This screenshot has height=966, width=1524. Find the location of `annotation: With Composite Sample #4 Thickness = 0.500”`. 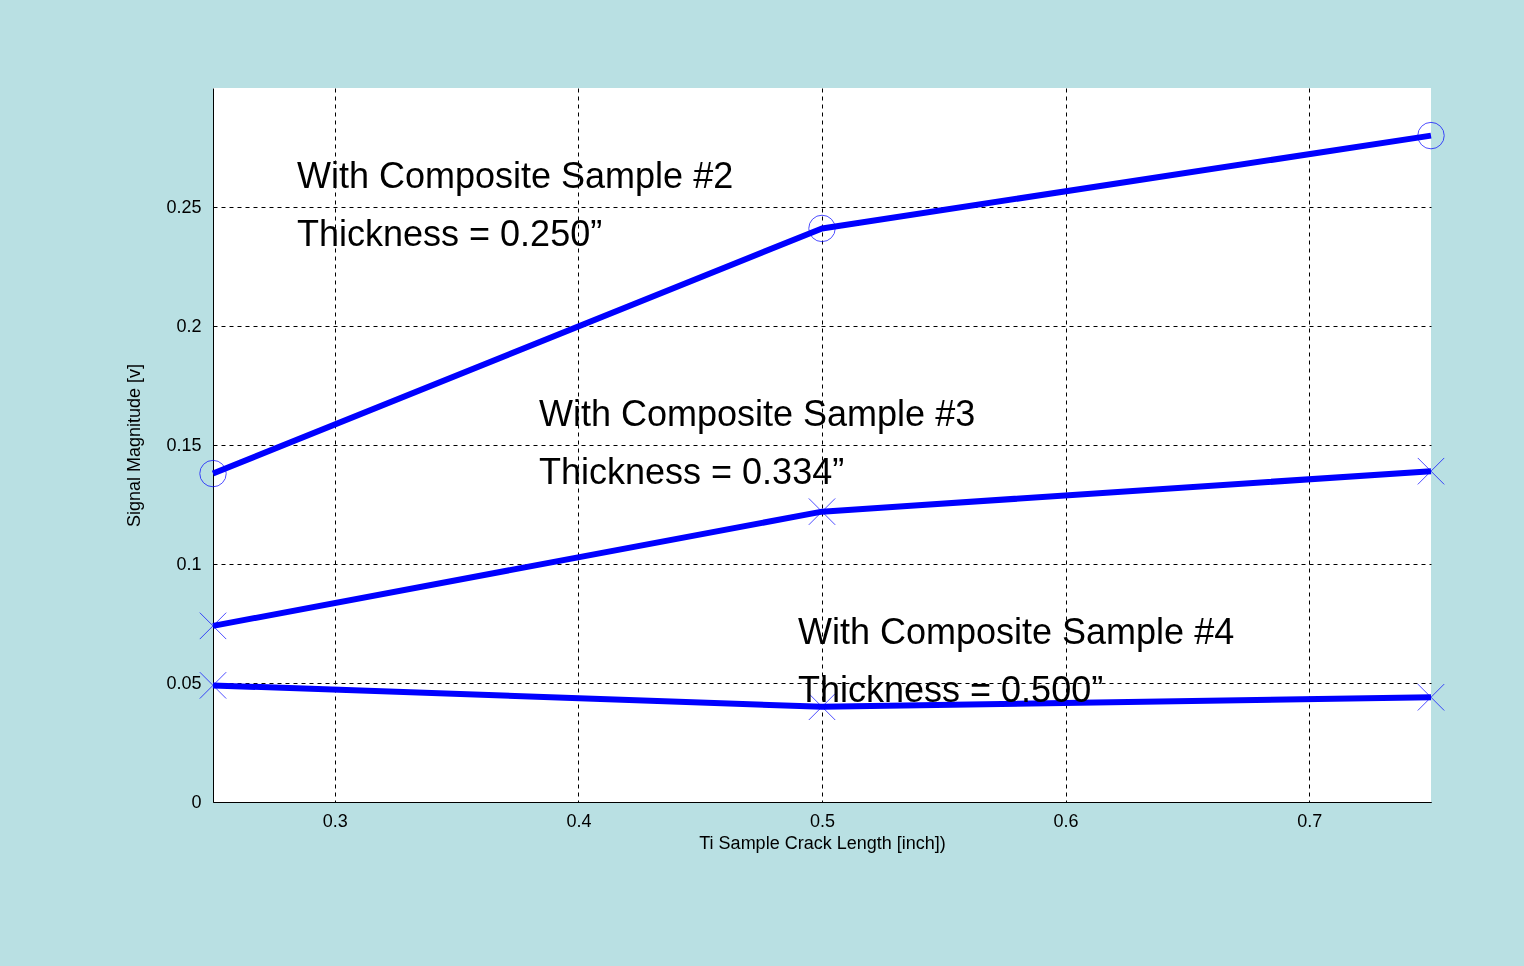

annotation: With Composite Sample #4 Thickness = 0.500” is located at coordinates (1016, 660).